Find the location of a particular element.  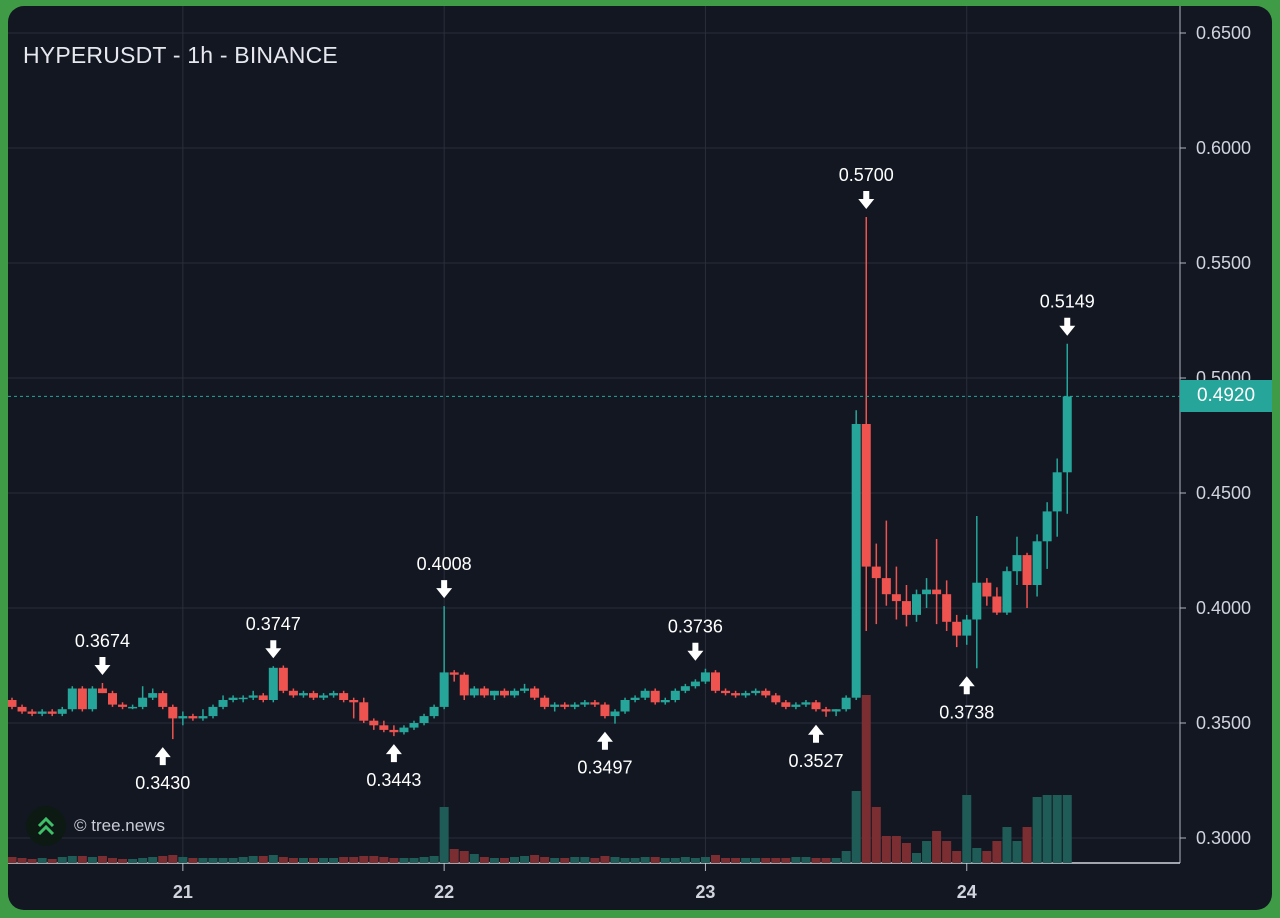

y-tick-label: 0.3500 is located at coordinates (1223, 723).